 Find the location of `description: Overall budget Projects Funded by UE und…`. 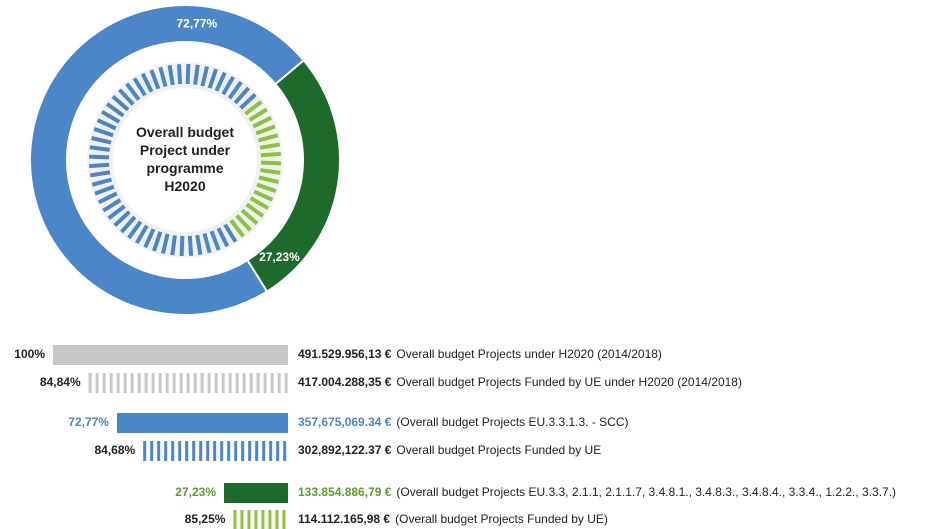

description: Overall budget Projects Funded by UE und… is located at coordinates (569, 382).